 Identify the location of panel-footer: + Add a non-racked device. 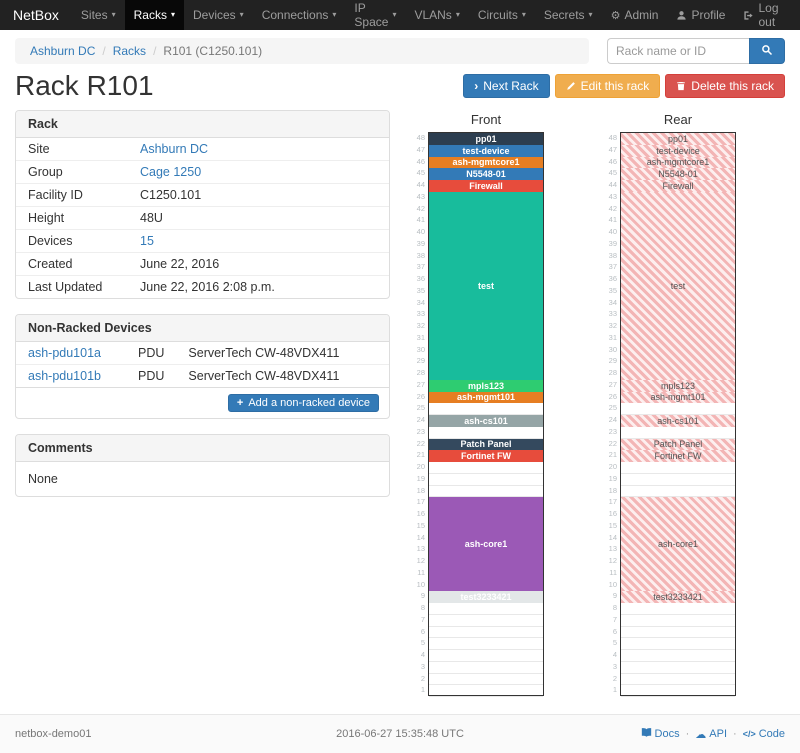
(202, 402).